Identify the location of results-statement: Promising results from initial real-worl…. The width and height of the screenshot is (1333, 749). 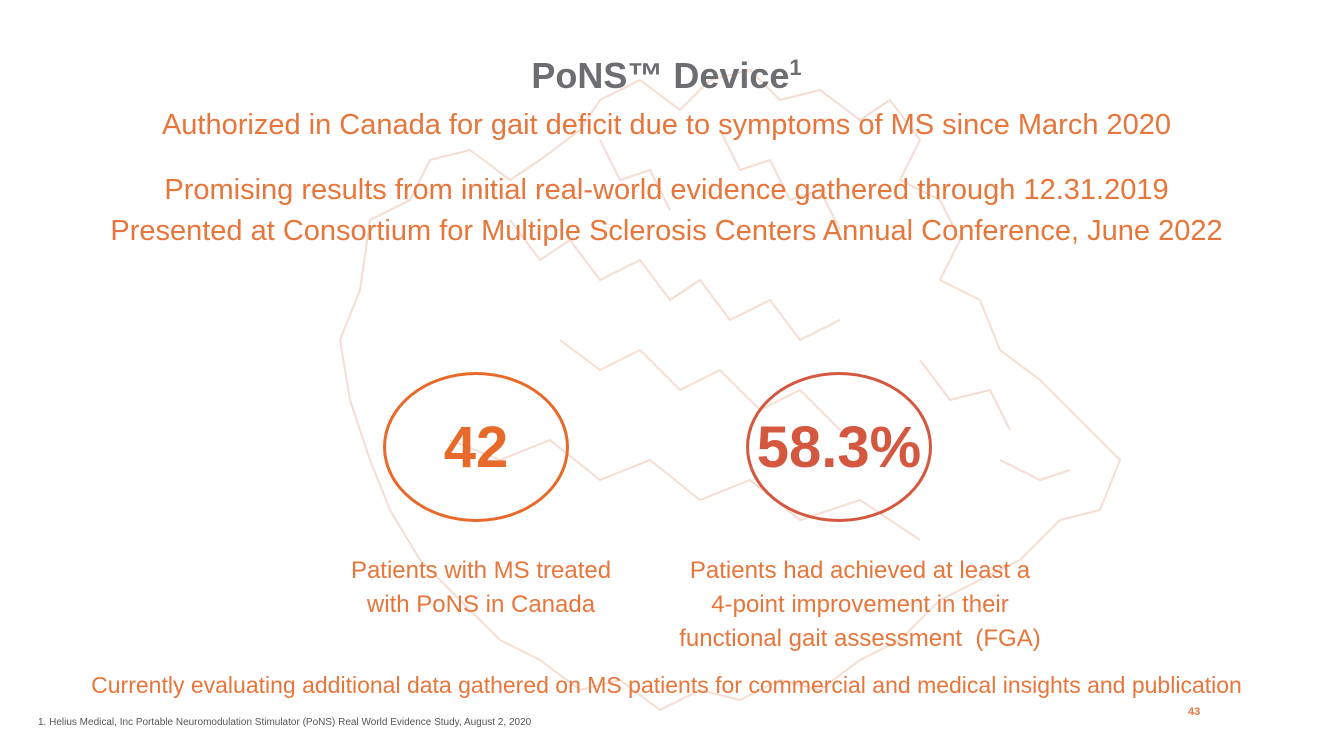
(666, 190).